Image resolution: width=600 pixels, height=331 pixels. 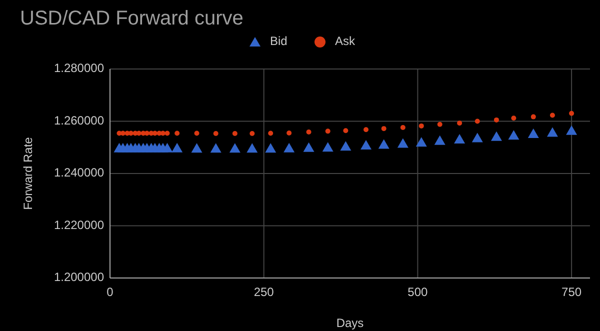 What do you see at coordinates (572, 292) in the screenshot?
I see `x-tick-label: 750` at bounding box center [572, 292].